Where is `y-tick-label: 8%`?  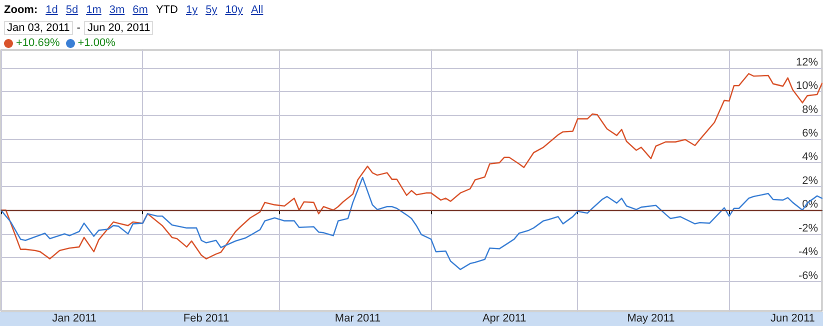
y-tick-label: 8% is located at coordinates (810, 110).